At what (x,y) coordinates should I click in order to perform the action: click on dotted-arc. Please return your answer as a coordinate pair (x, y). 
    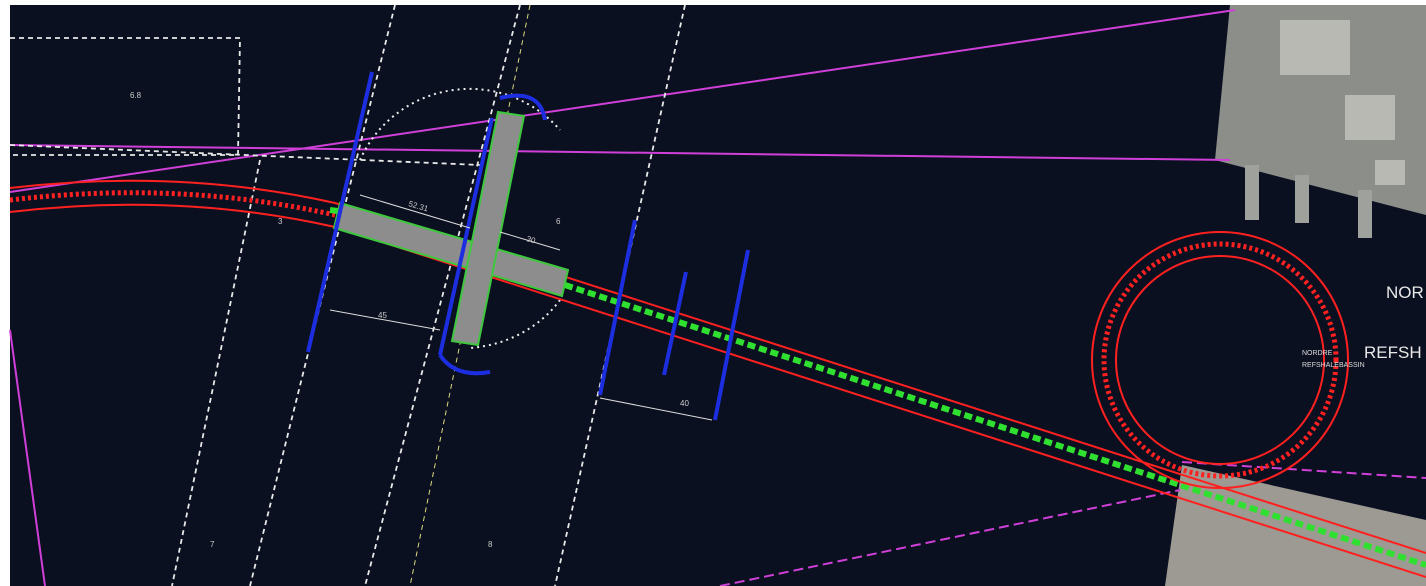
    Looking at the image, I should click on (460, 218).